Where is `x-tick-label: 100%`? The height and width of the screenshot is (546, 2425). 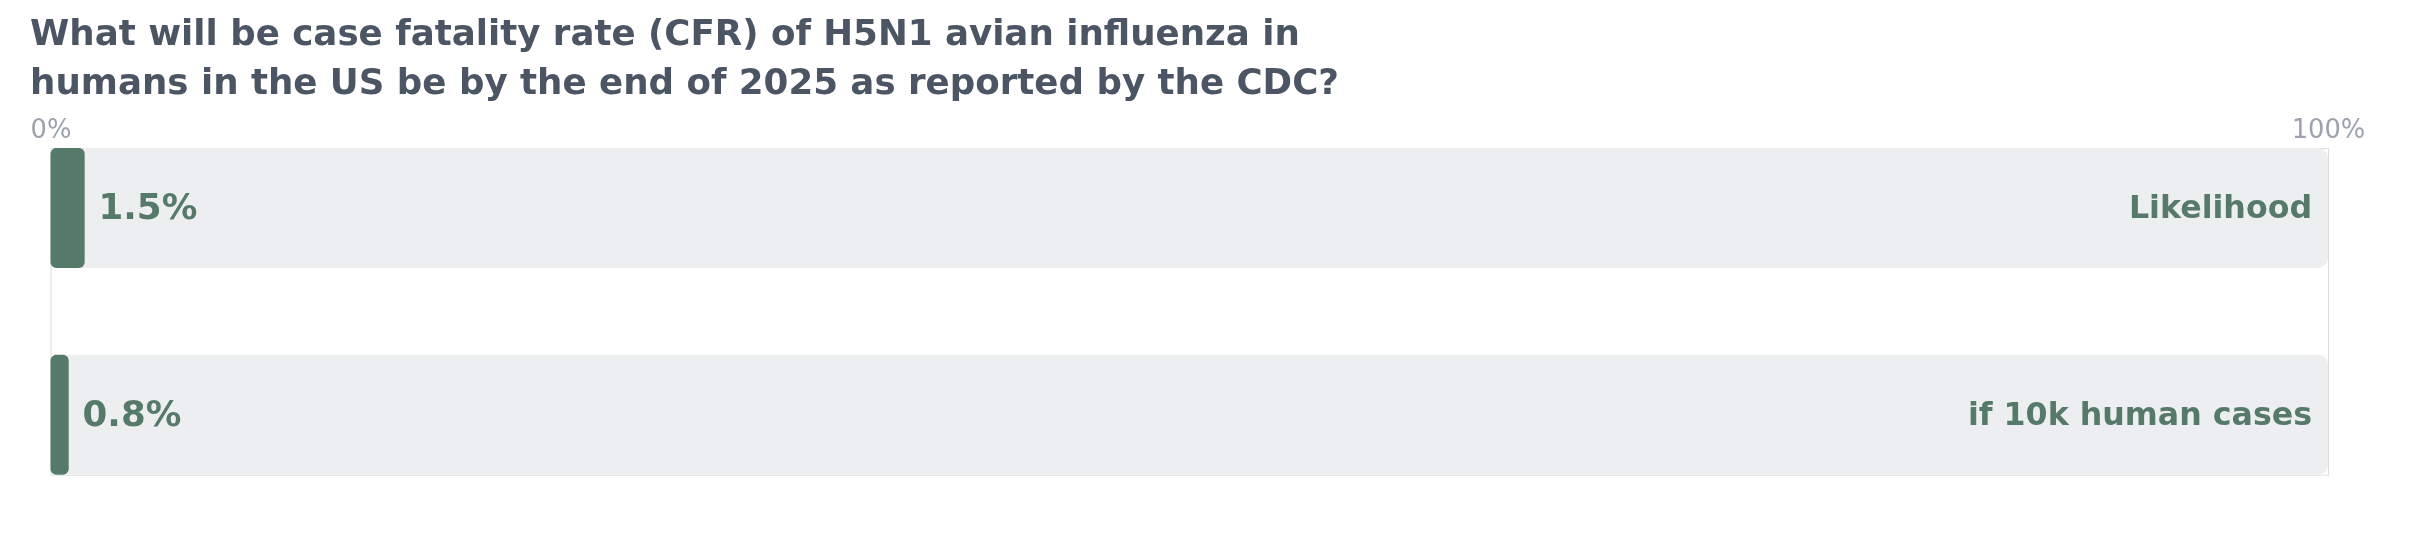
x-tick-label: 100% is located at coordinates (2328, 128).